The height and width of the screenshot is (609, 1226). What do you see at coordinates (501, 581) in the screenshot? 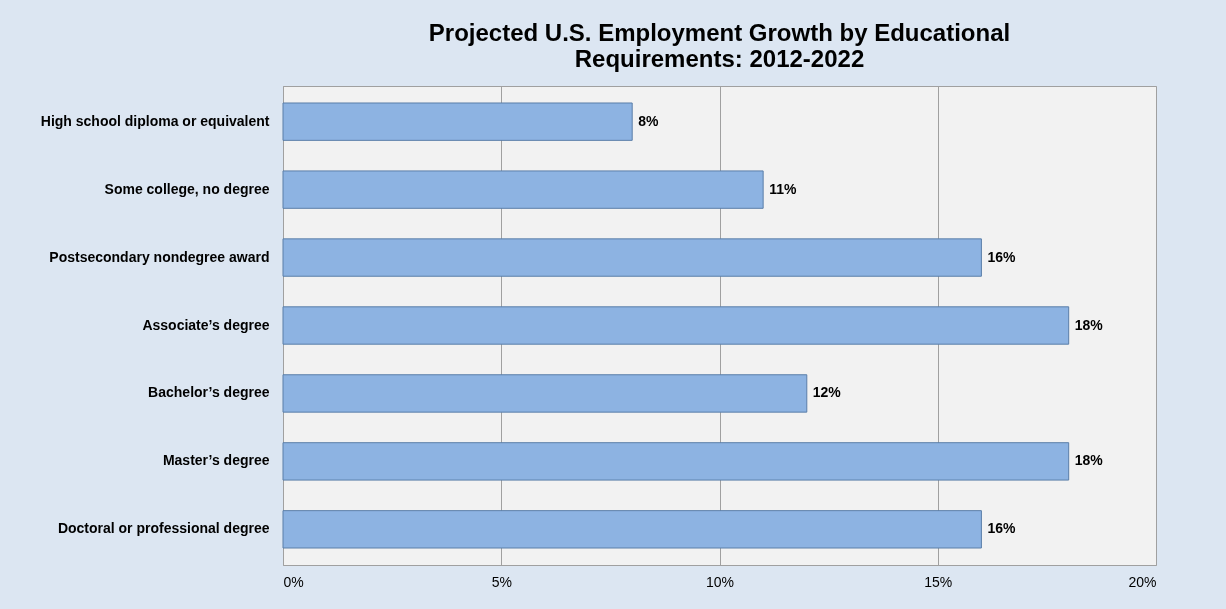
I see `x-tick-label: 5%` at bounding box center [501, 581].